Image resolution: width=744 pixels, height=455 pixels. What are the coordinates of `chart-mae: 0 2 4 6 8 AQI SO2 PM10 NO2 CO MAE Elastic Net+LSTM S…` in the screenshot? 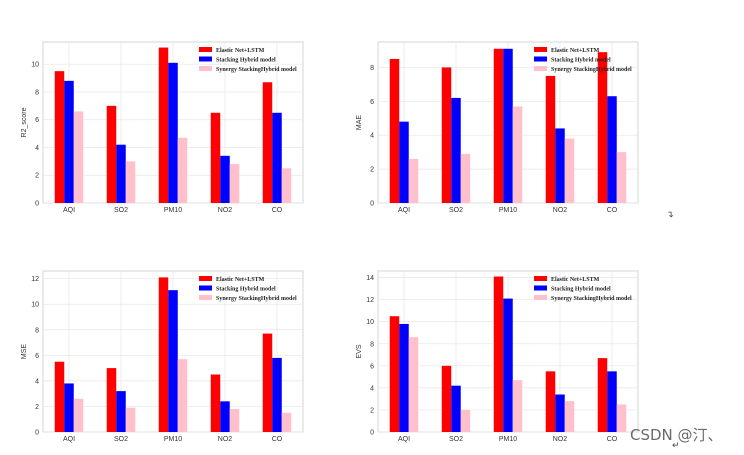 It's located at (497, 127).